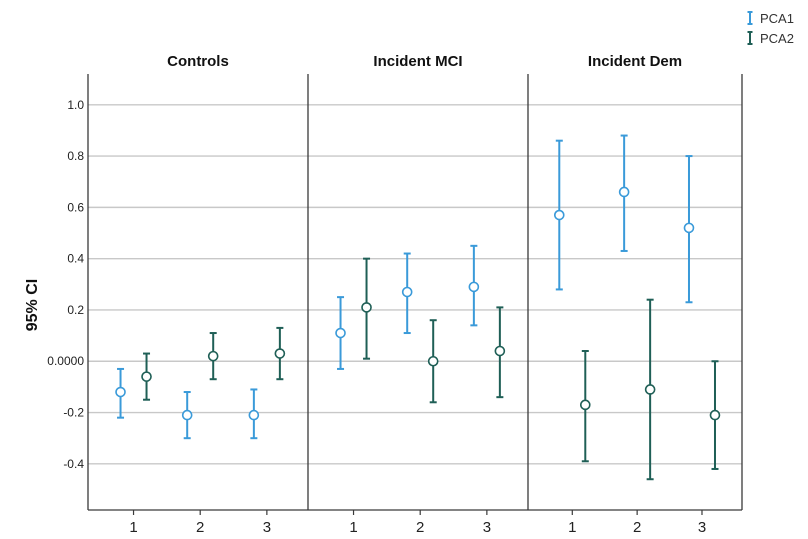 The width and height of the screenshot is (808, 539). I want to click on y-tick-label: 0.2, so click(75, 310).